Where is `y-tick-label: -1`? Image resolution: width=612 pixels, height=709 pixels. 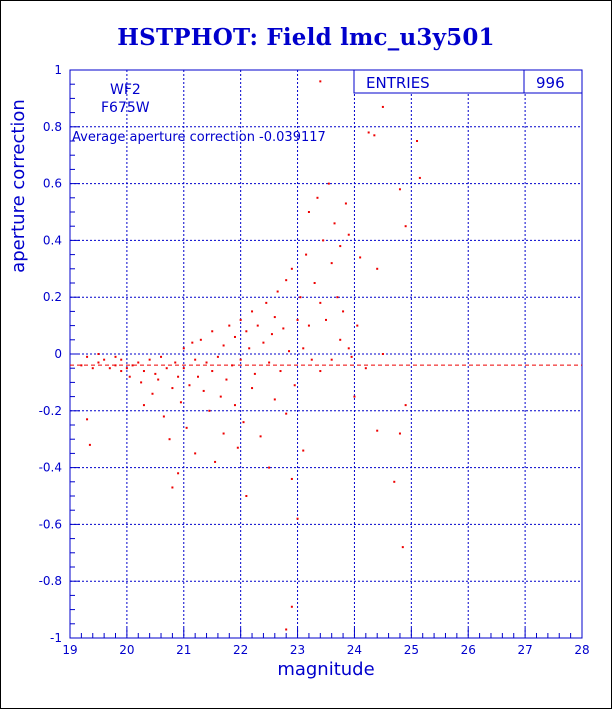
y-tick-label: -1 is located at coordinates (56, 638).